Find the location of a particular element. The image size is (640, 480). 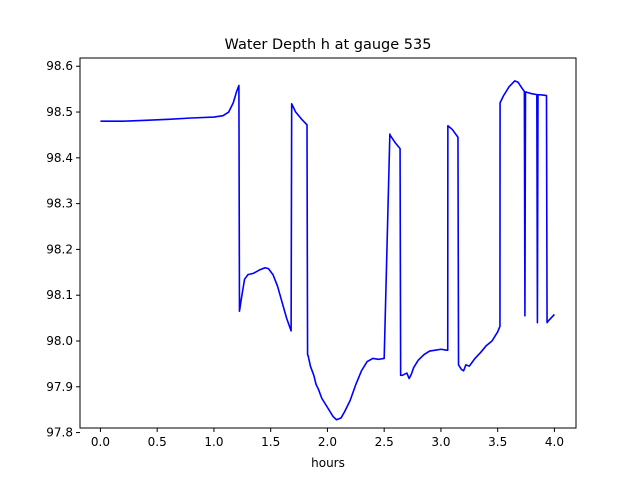

y-tick-label: 98.6 is located at coordinates (59, 66).